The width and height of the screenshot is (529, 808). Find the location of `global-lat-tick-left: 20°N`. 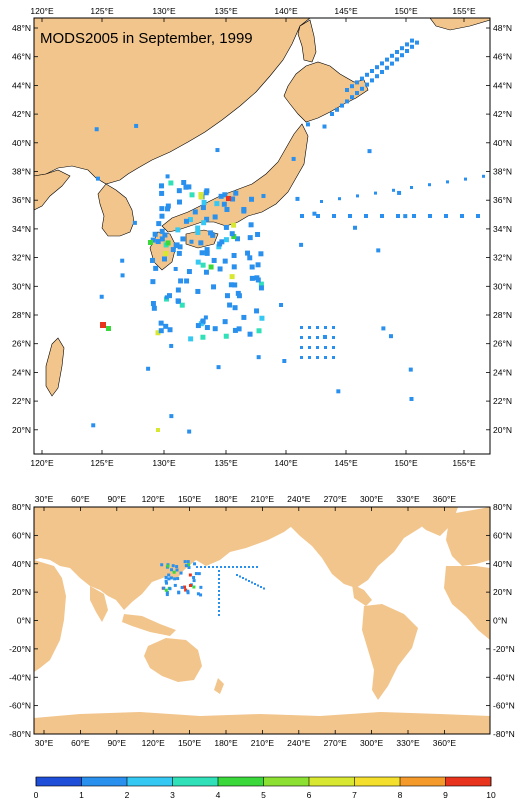

global-lat-tick-left: 20°N is located at coordinates (21, 592).